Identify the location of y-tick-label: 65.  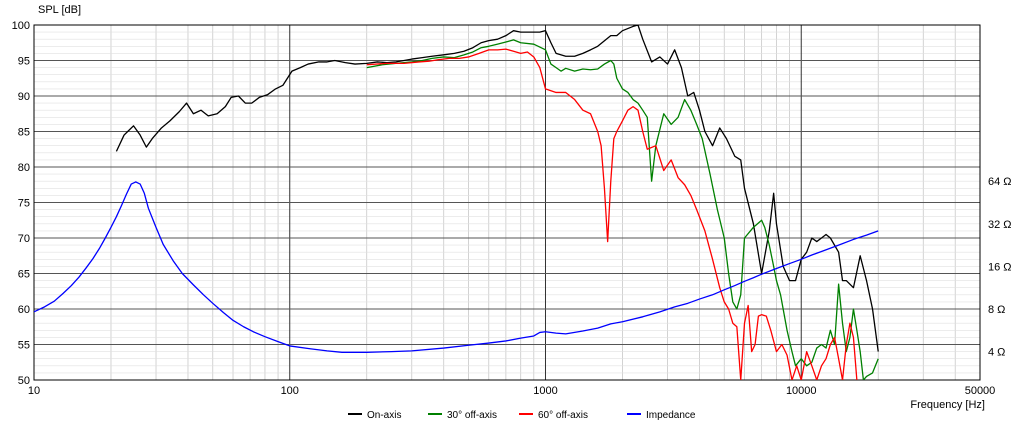
(24, 275).